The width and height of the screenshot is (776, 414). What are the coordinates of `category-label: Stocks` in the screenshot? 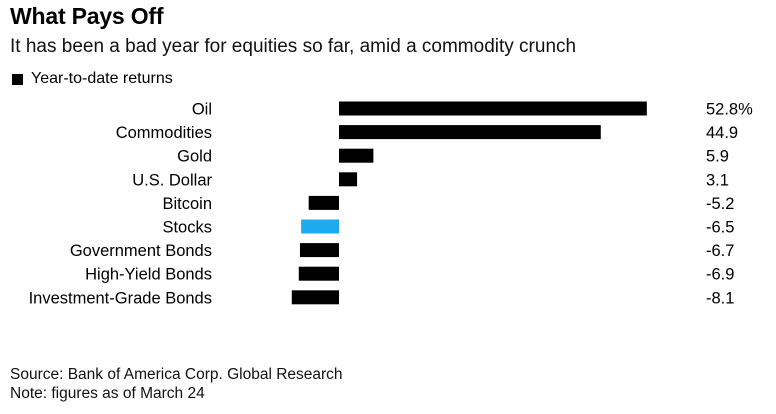 It's located at (187, 228).